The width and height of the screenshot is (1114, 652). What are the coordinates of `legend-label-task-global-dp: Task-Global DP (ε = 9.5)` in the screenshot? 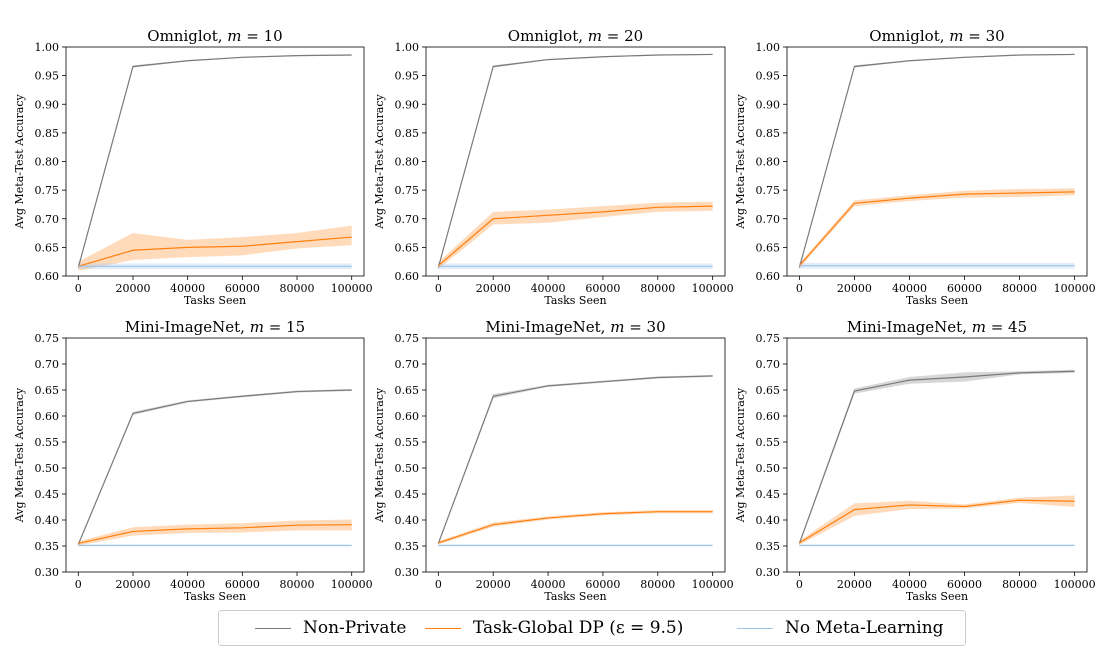 It's located at (578, 628).